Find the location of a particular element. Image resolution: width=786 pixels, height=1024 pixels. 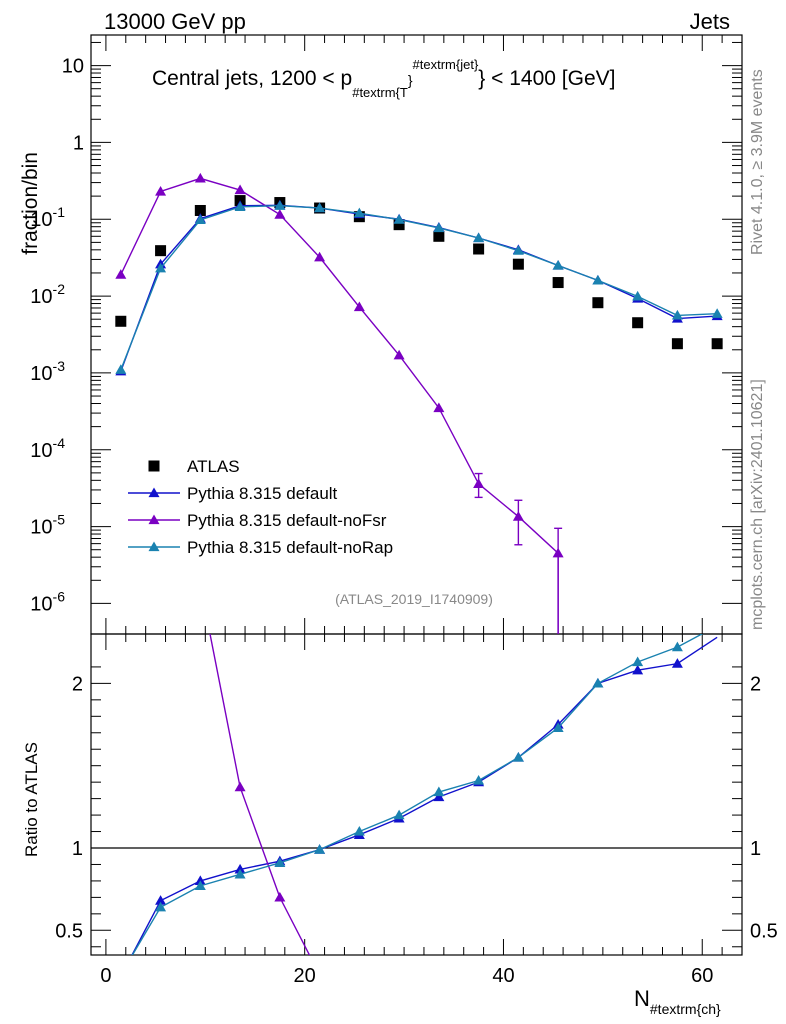

title-sup: } is located at coordinates (410, 80).